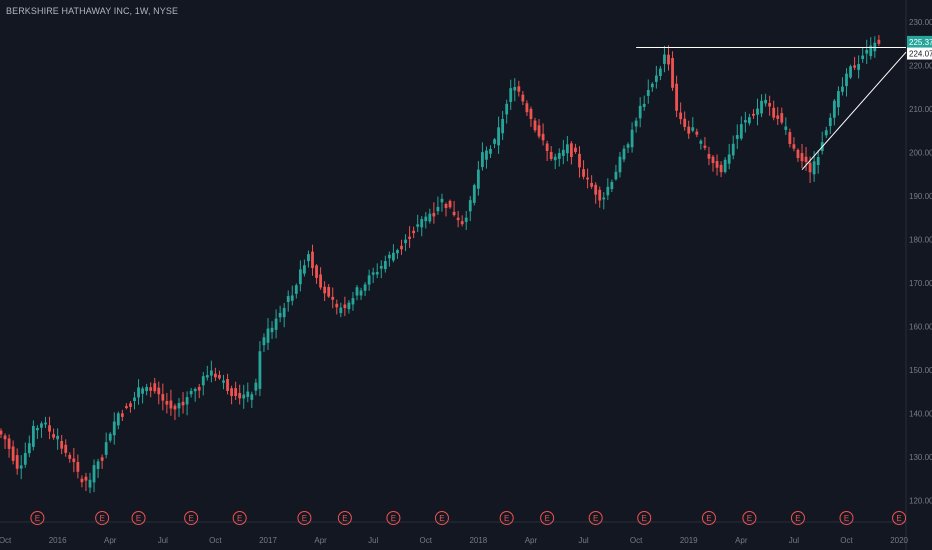 This screenshot has height=550, width=932. Describe the element at coordinates (920, 457) in the screenshot. I see `y-tick-label: 130.00` at that location.